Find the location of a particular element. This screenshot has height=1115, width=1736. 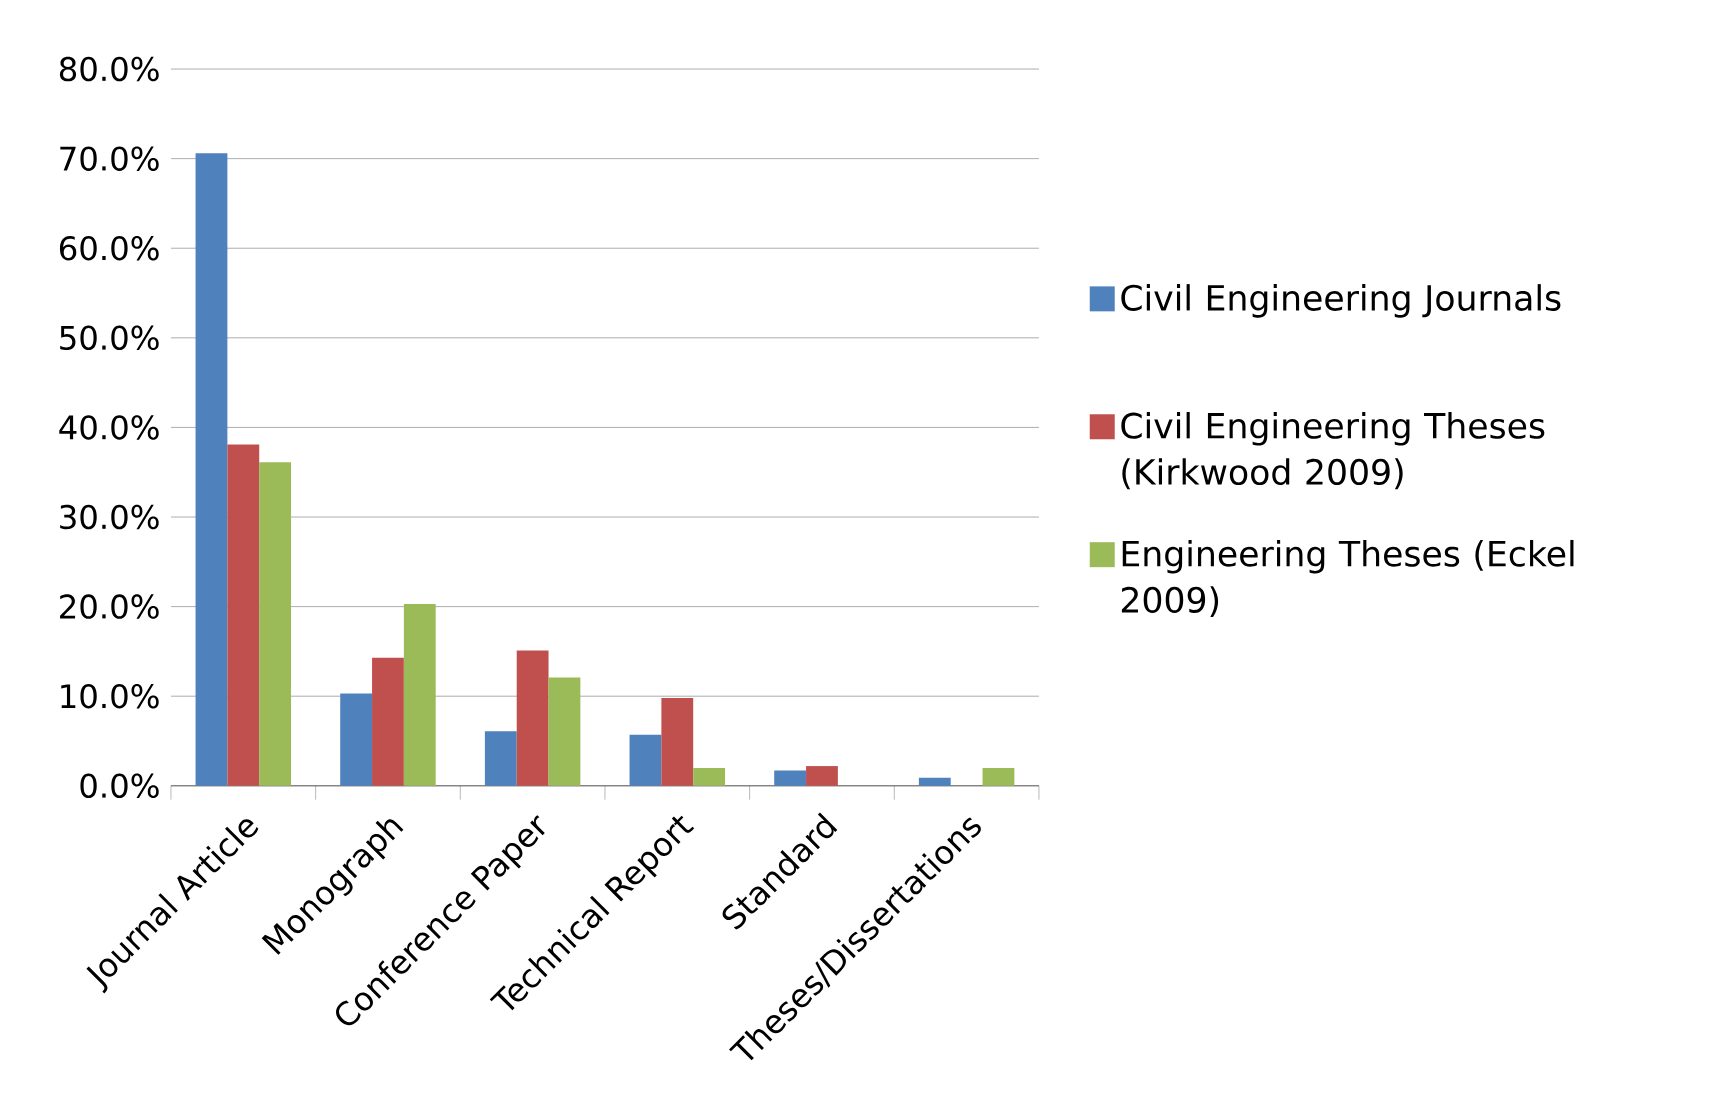

y-tick-label: 50.0% is located at coordinates (109, 338).